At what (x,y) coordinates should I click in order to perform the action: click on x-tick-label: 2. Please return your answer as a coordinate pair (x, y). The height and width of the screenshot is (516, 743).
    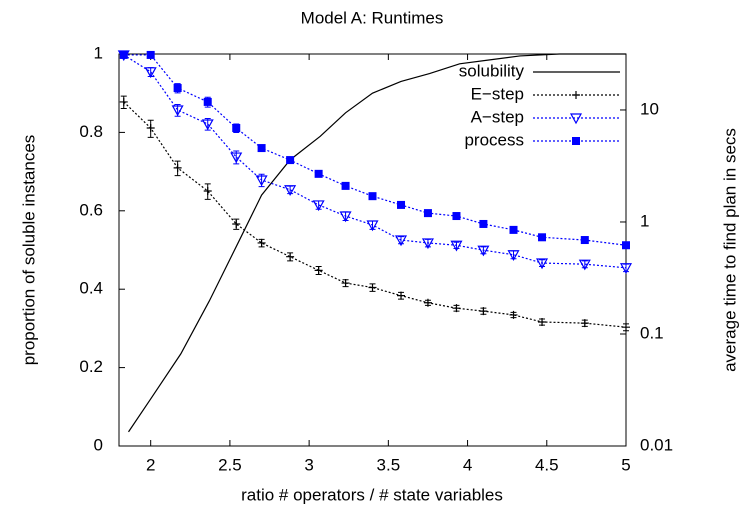
    Looking at the image, I should click on (150, 464).